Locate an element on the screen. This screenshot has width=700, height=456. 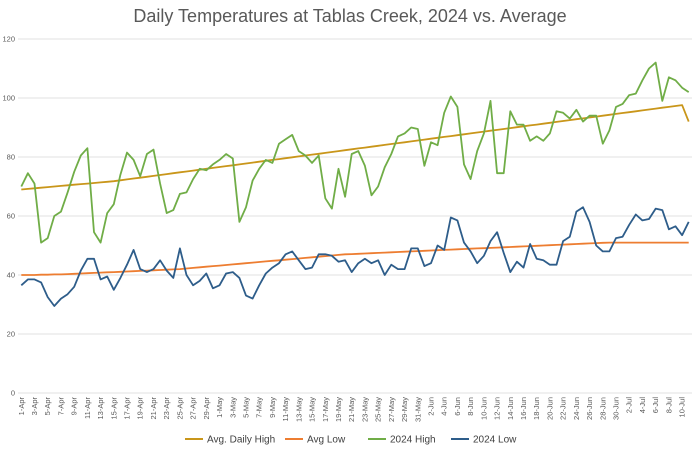
x-tick-label: 4-Jul is located at coordinates (642, 405).